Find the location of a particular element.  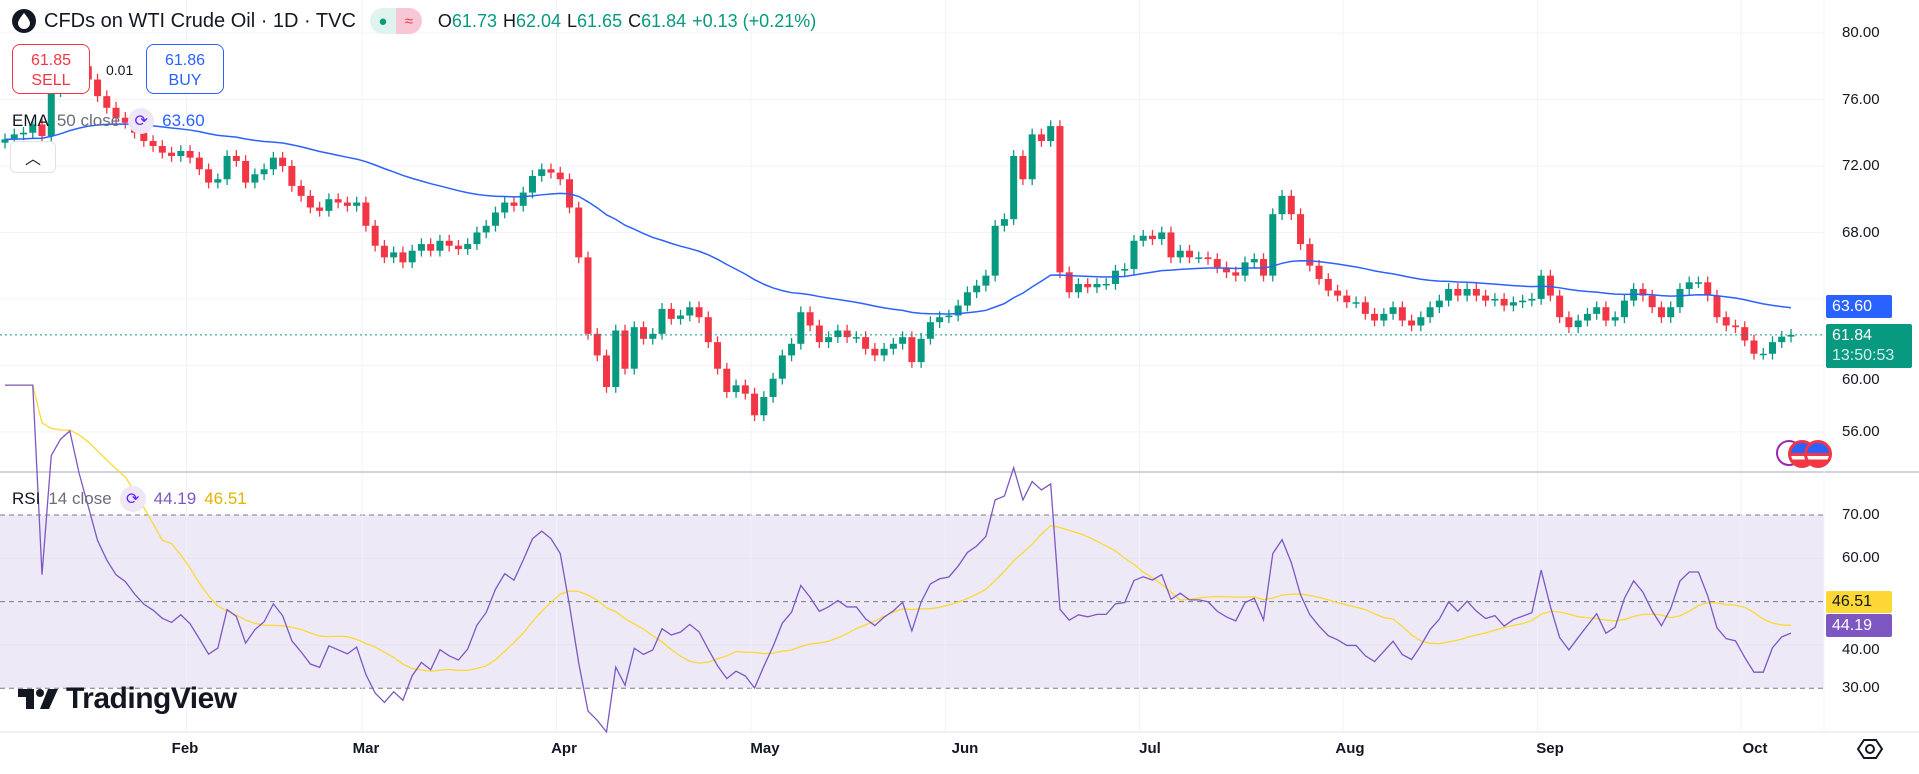

buy-button: 61.86 BUY is located at coordinates (185, 69).